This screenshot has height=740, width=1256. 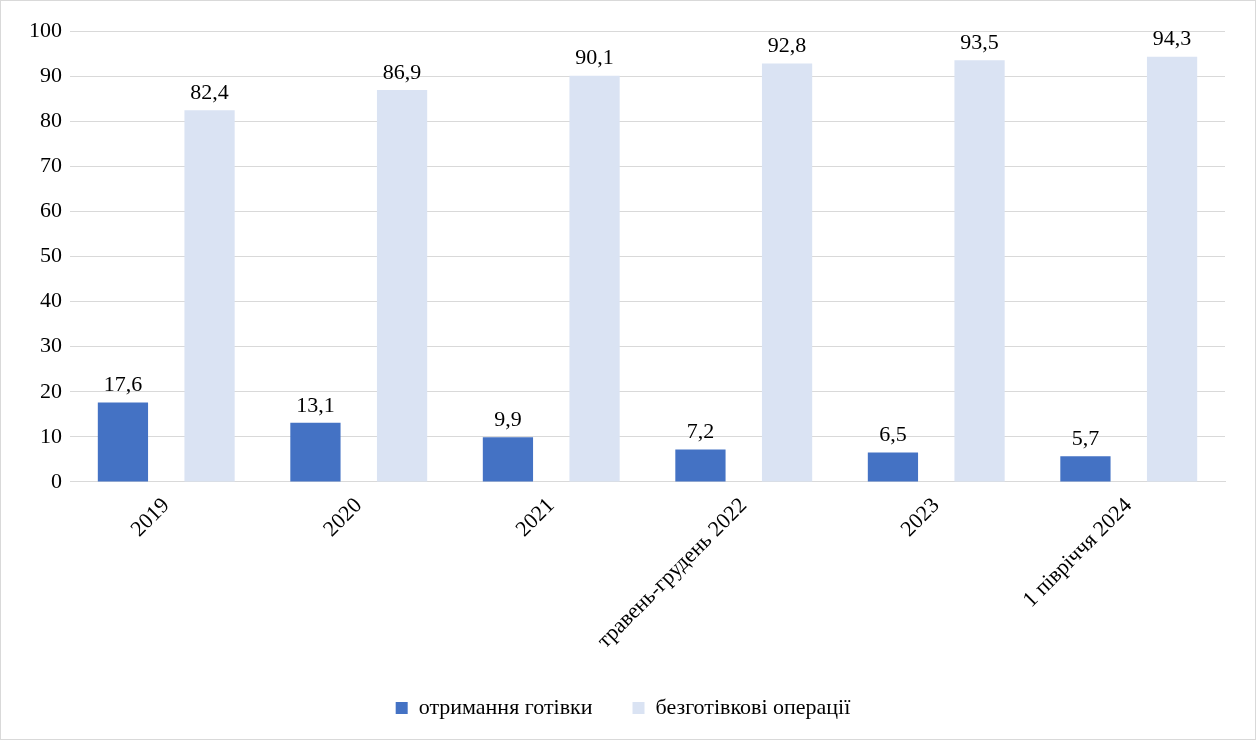 I want to click on y-tick-label: 20, so click(x=51, y=390).